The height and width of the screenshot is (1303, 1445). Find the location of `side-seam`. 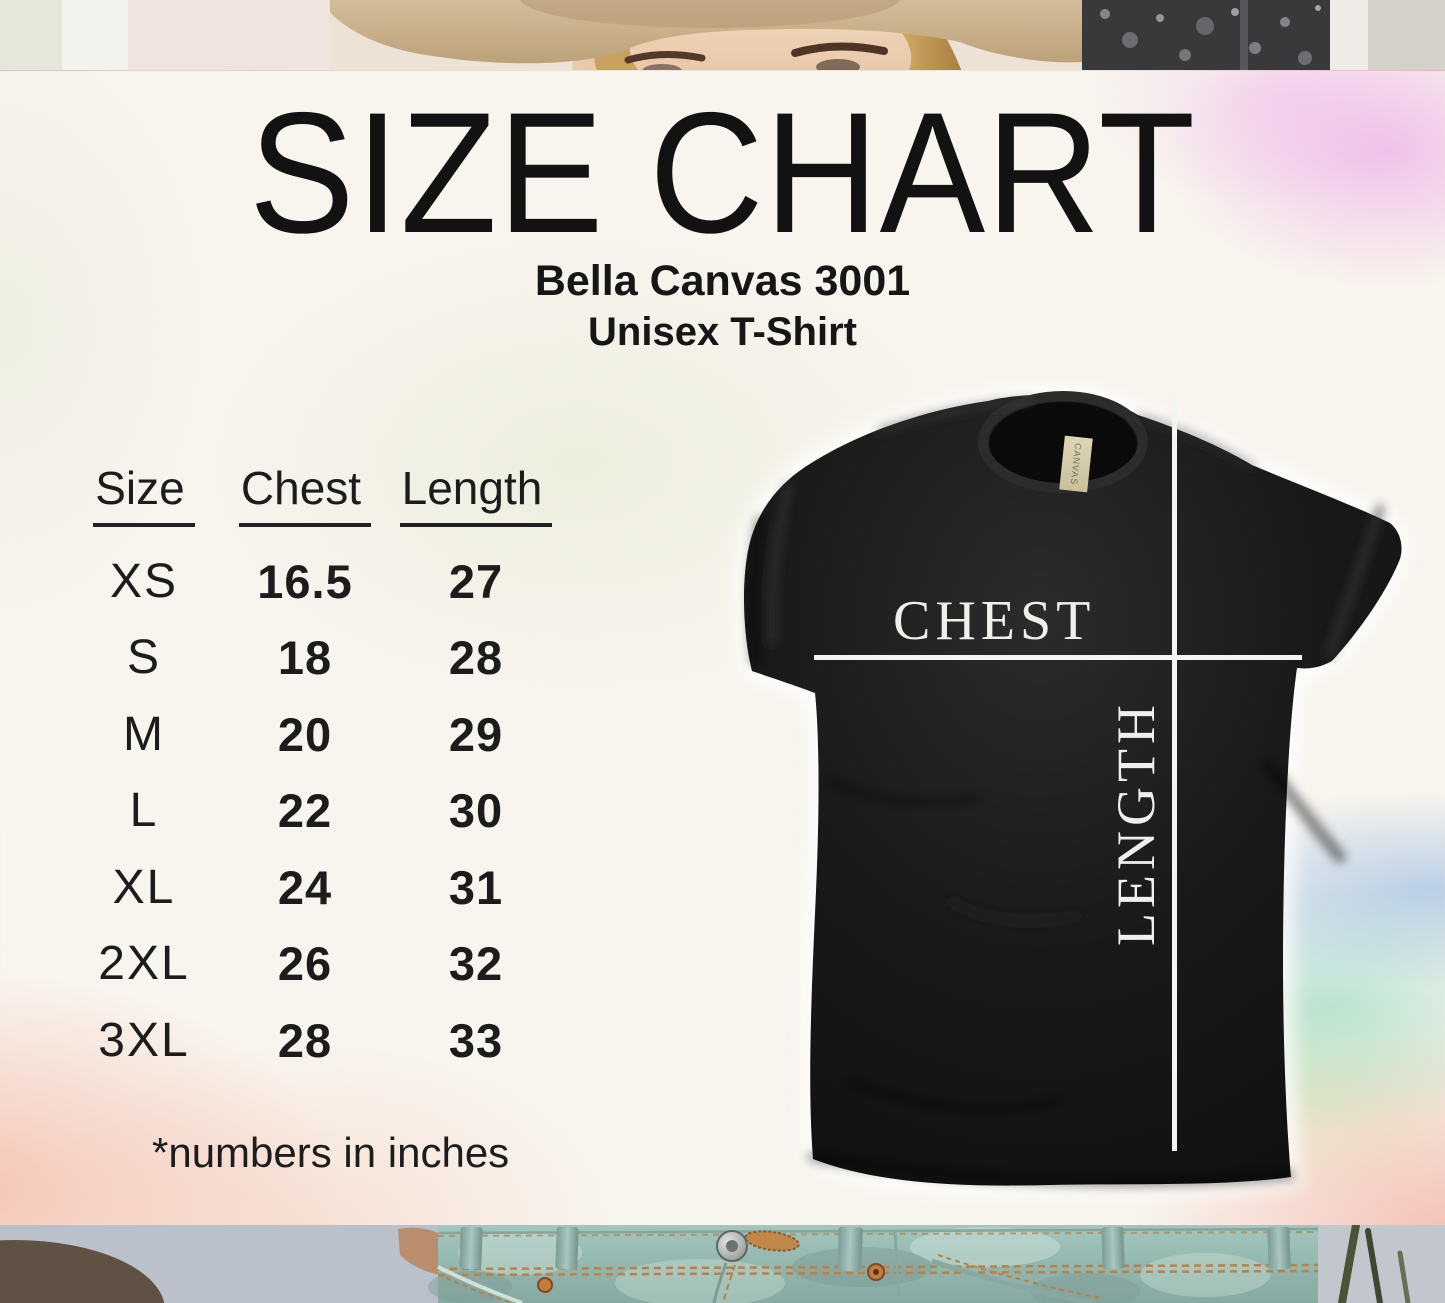

side-seam is located at coordinates (897, 1266).